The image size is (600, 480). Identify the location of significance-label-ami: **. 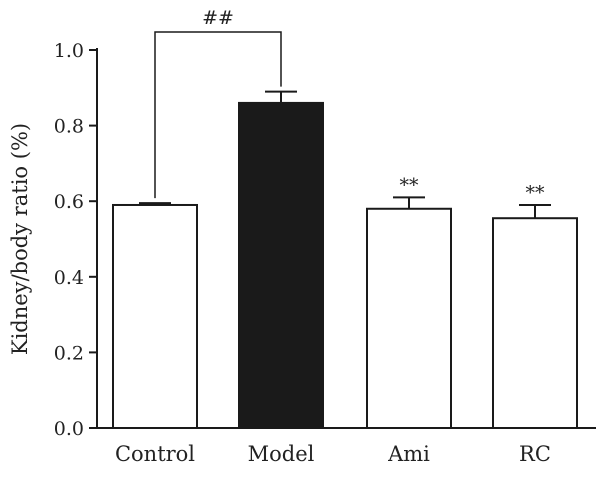
(410, 185).